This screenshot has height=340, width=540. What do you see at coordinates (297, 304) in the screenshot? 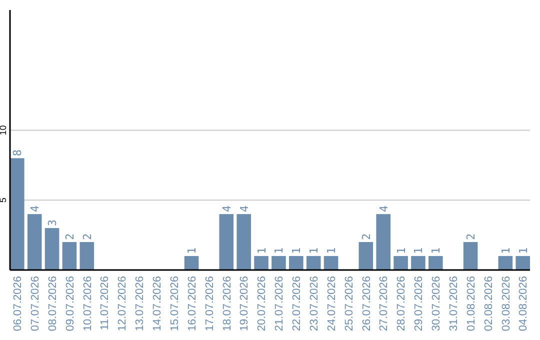
I see `x-tick-label: 22.07.2026` at bounding box center [297, 304].